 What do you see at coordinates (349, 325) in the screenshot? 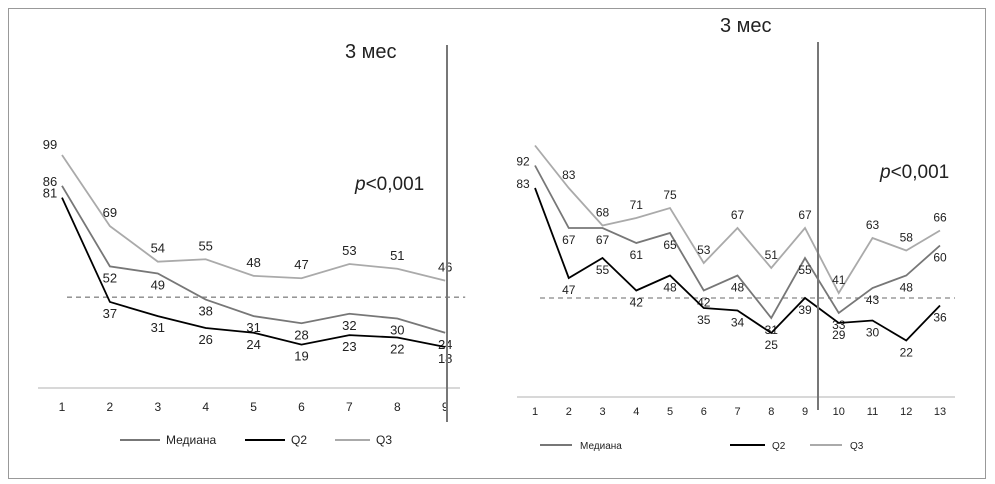
I see `data-label: 32` at bounding box center [349, 325].